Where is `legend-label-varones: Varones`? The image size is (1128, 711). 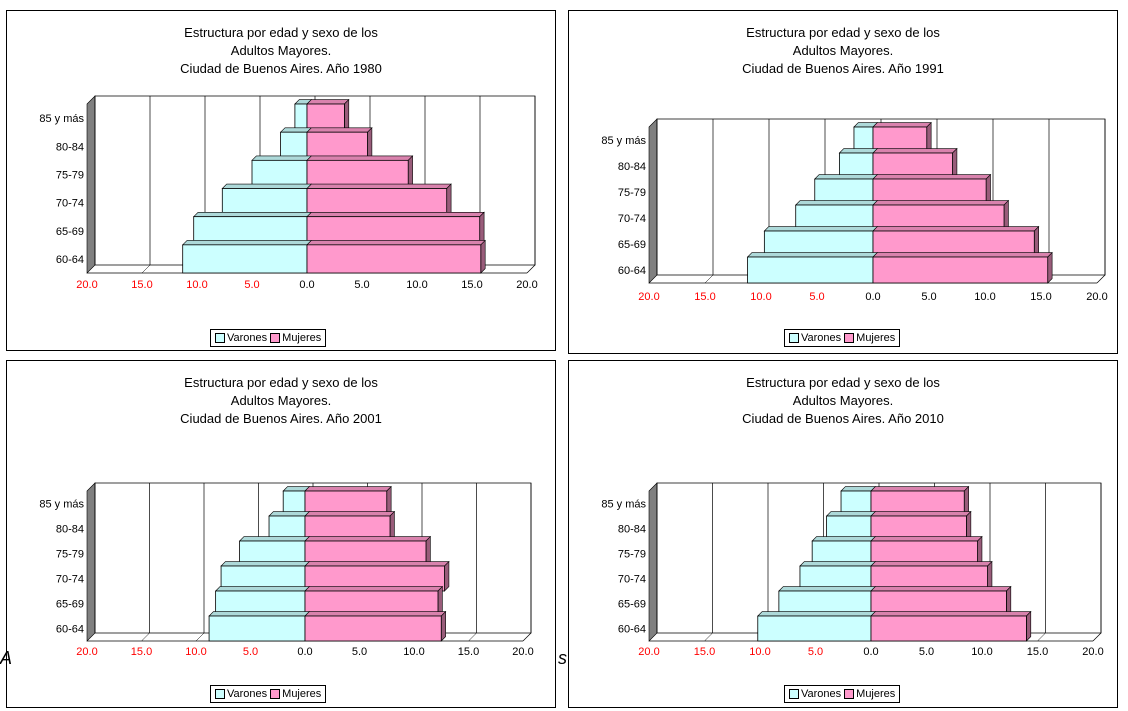 legend-label-varones: Varones is located at coordinates (821, 338).